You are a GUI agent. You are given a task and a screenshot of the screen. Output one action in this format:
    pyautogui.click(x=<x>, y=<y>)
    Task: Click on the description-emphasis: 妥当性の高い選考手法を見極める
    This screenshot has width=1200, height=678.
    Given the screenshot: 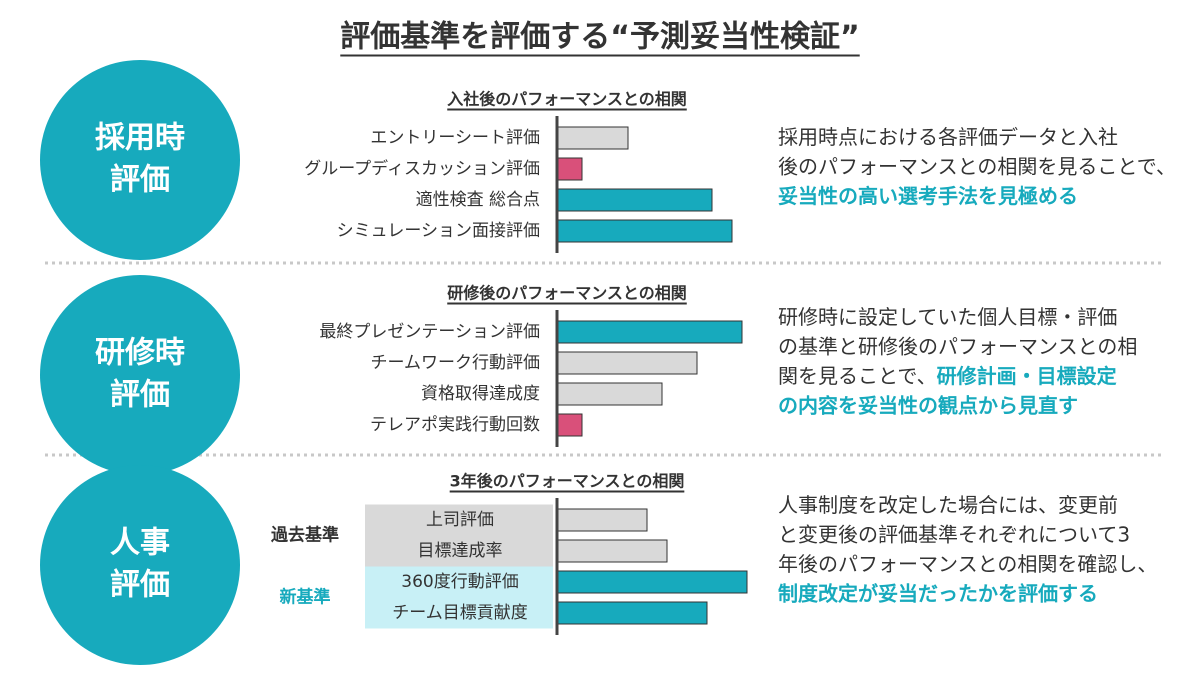 What is the action you would take?
    pyautogui.click(x=928, y=196)
    